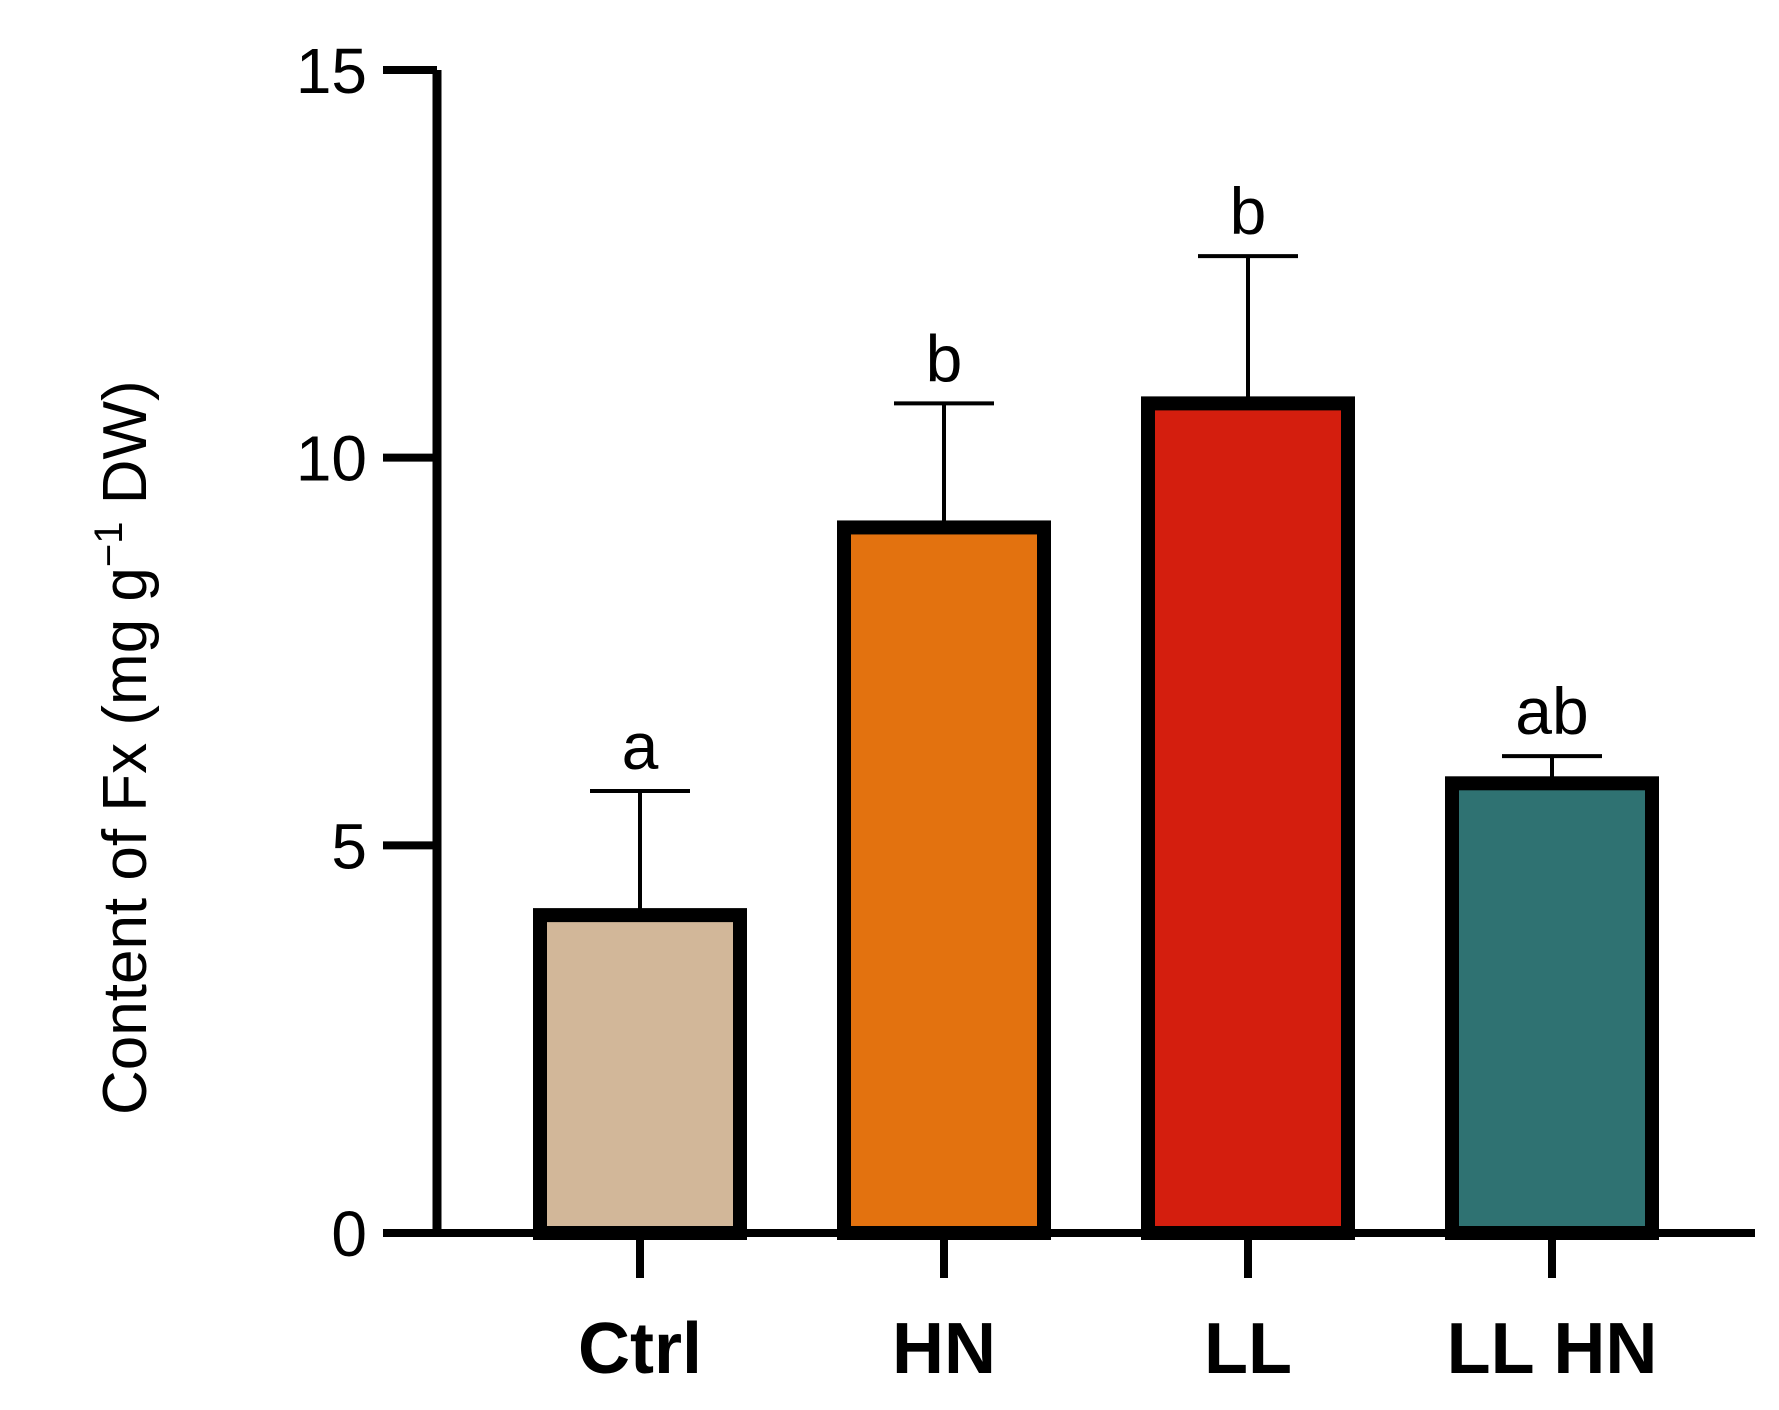  I want to click on x-tick-label: LL HN, so click(1552, 1349).